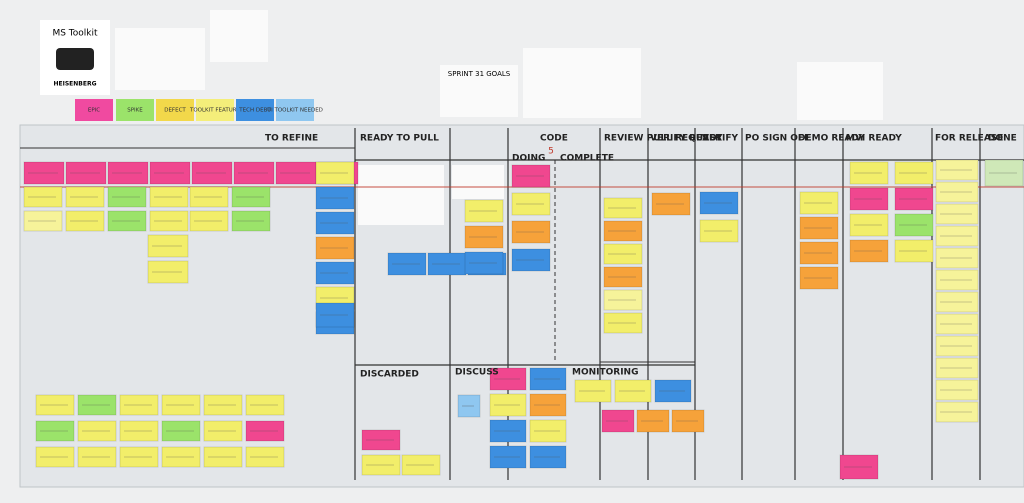 The width and height of the screenshot is (1024, 503). I want to click on column-header: FOR RELEASE, so click(969, 139).